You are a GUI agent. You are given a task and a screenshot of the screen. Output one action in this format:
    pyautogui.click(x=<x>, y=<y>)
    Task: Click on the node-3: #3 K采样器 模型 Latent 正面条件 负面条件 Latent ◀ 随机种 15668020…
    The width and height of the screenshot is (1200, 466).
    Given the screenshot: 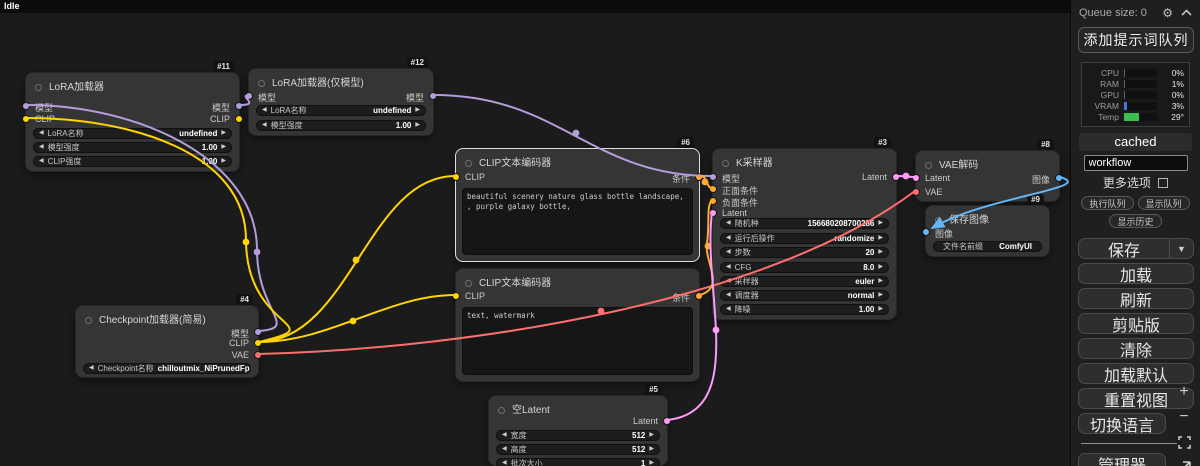 What is the action you would take?
    pyautogui.click(x=804, y=228)
    